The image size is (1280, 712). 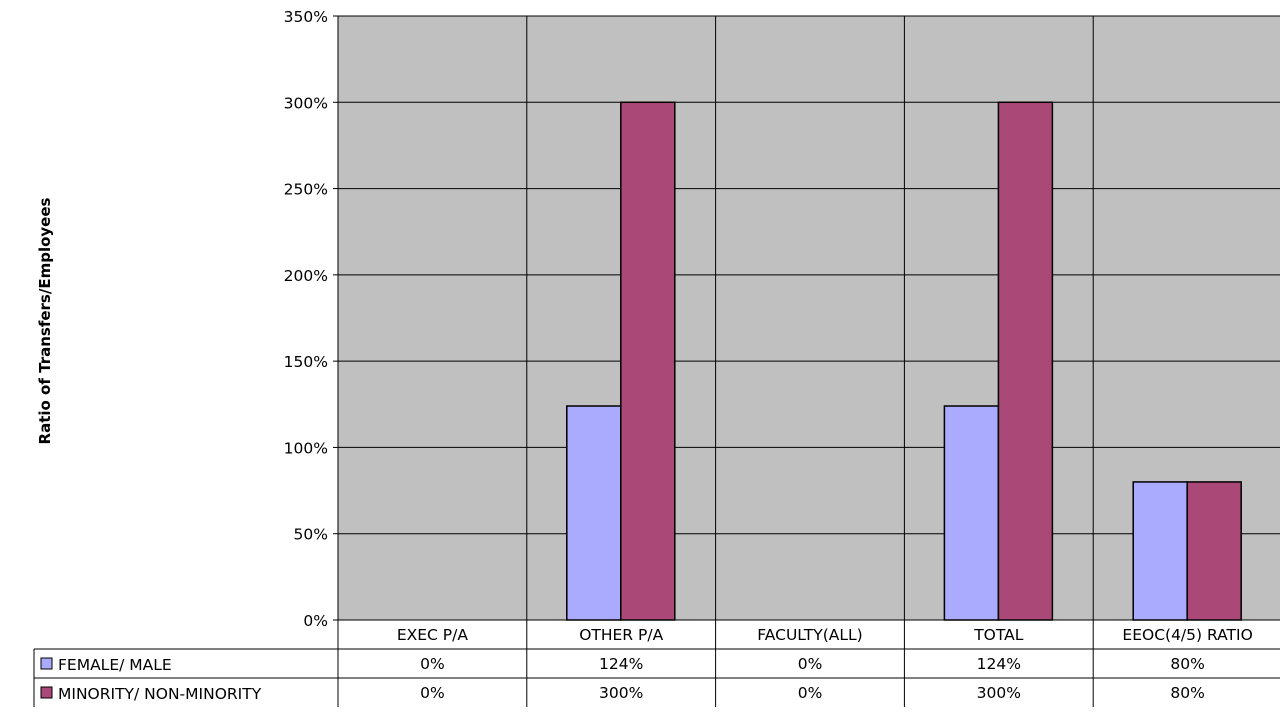 What do you see at coordinates (809, 635) in the screenshot?
I see `category-label: FACULTY(ALL)` at bounding box center [809, 635].